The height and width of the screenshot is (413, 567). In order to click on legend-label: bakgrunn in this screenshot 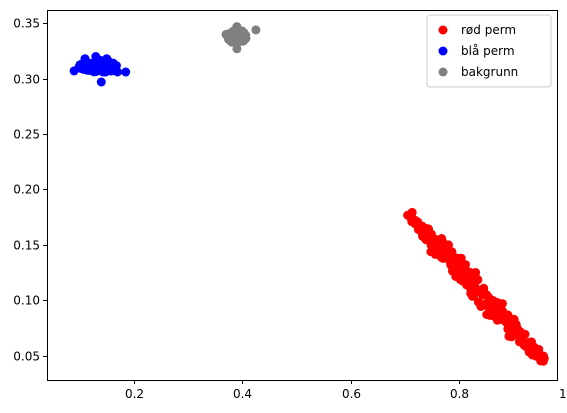, I will do `click(489, 72)`.